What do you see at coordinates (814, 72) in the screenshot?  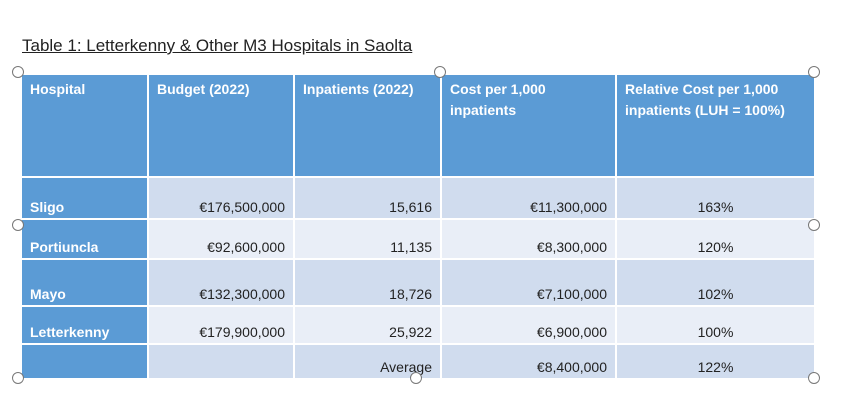 I see `resize-handle-top-right` at bounding box center [814, 72].